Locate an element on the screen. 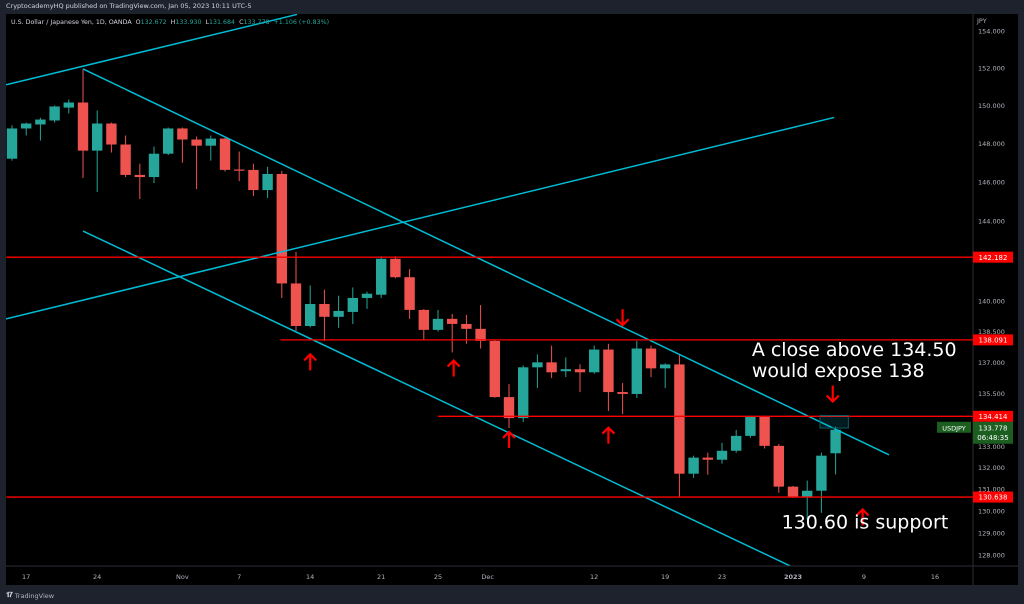  high-value: 133.930 is located at coordinates (188, 22).